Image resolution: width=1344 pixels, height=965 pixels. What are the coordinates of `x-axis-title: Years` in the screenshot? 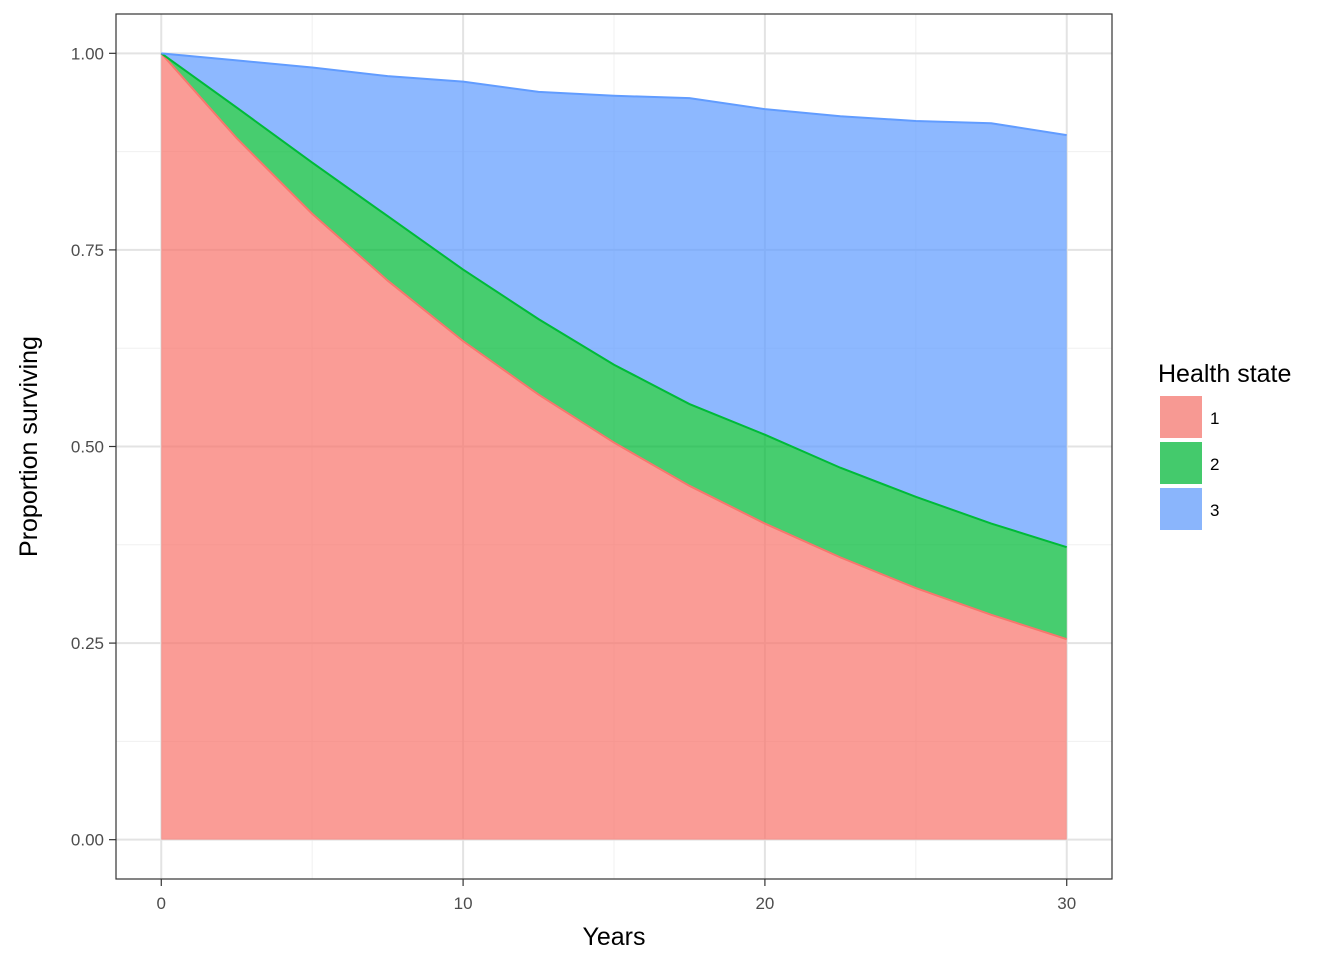 It's located at (613, 937).